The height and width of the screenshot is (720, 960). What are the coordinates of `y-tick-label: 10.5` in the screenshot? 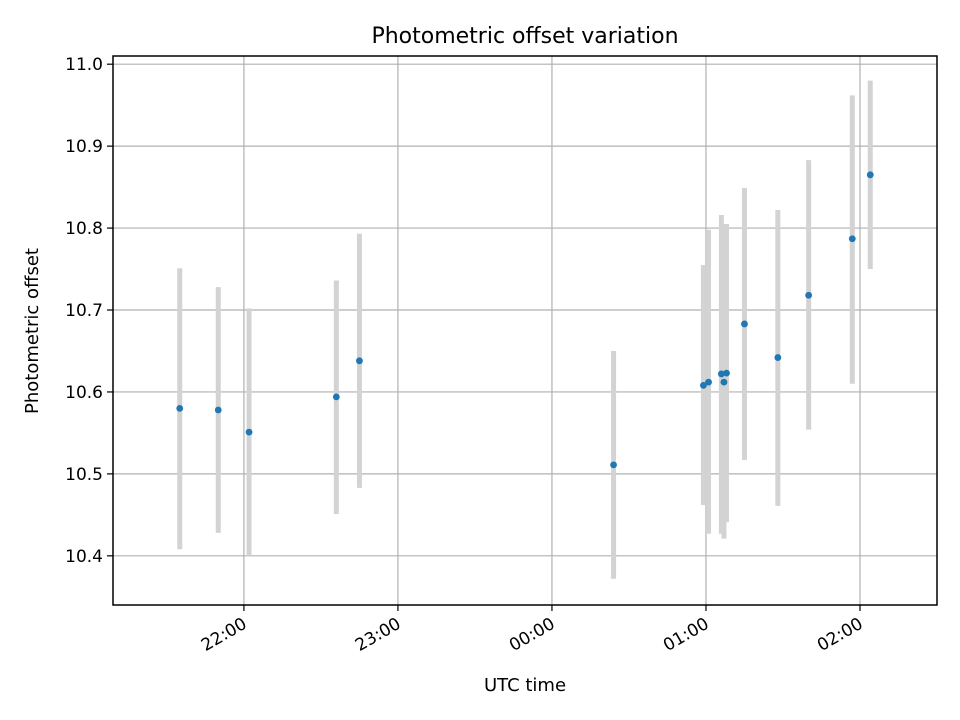 It's located at (84, 475).